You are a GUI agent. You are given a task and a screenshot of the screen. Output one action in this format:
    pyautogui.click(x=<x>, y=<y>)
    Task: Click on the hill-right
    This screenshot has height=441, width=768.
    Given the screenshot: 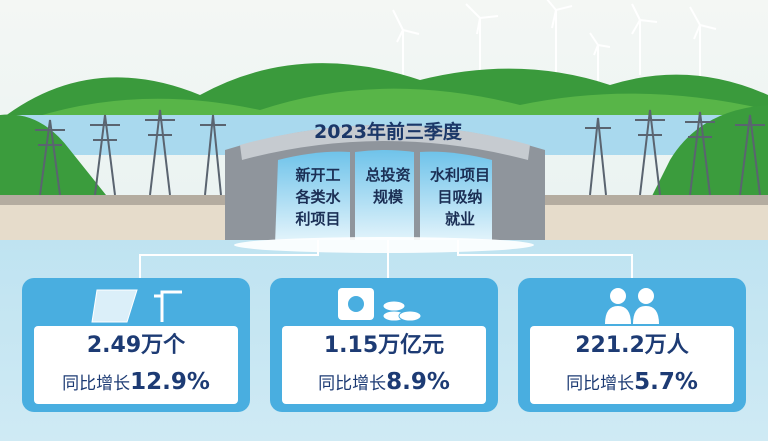 What is the action you would take?
    pyautogui.click(x=709, y=152)
    